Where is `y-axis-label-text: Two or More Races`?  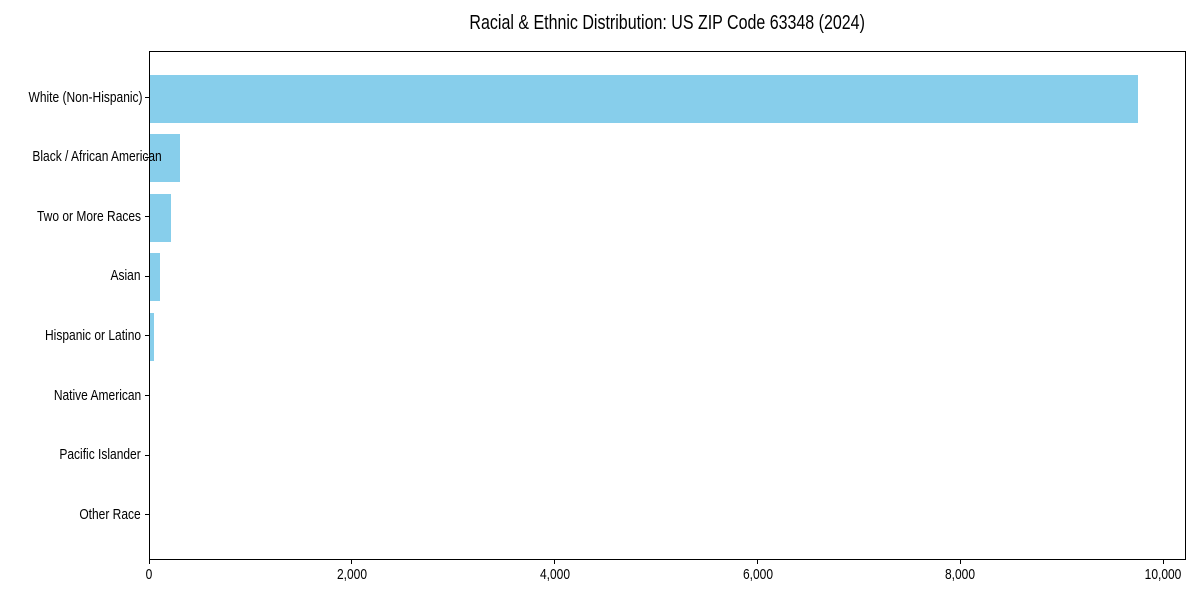 y-axis-label-text: Two or More Races is located at coordinates (88, 216).